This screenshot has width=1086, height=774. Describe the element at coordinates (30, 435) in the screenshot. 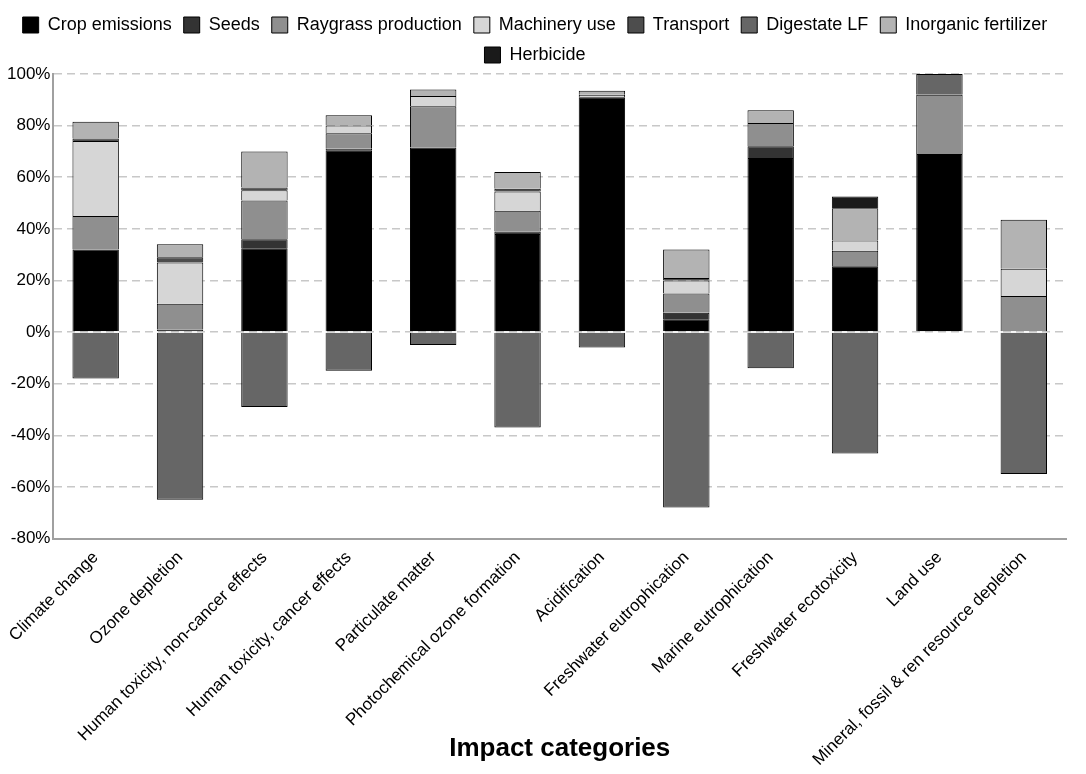

I see `y-tick-label: -40%` at that location.